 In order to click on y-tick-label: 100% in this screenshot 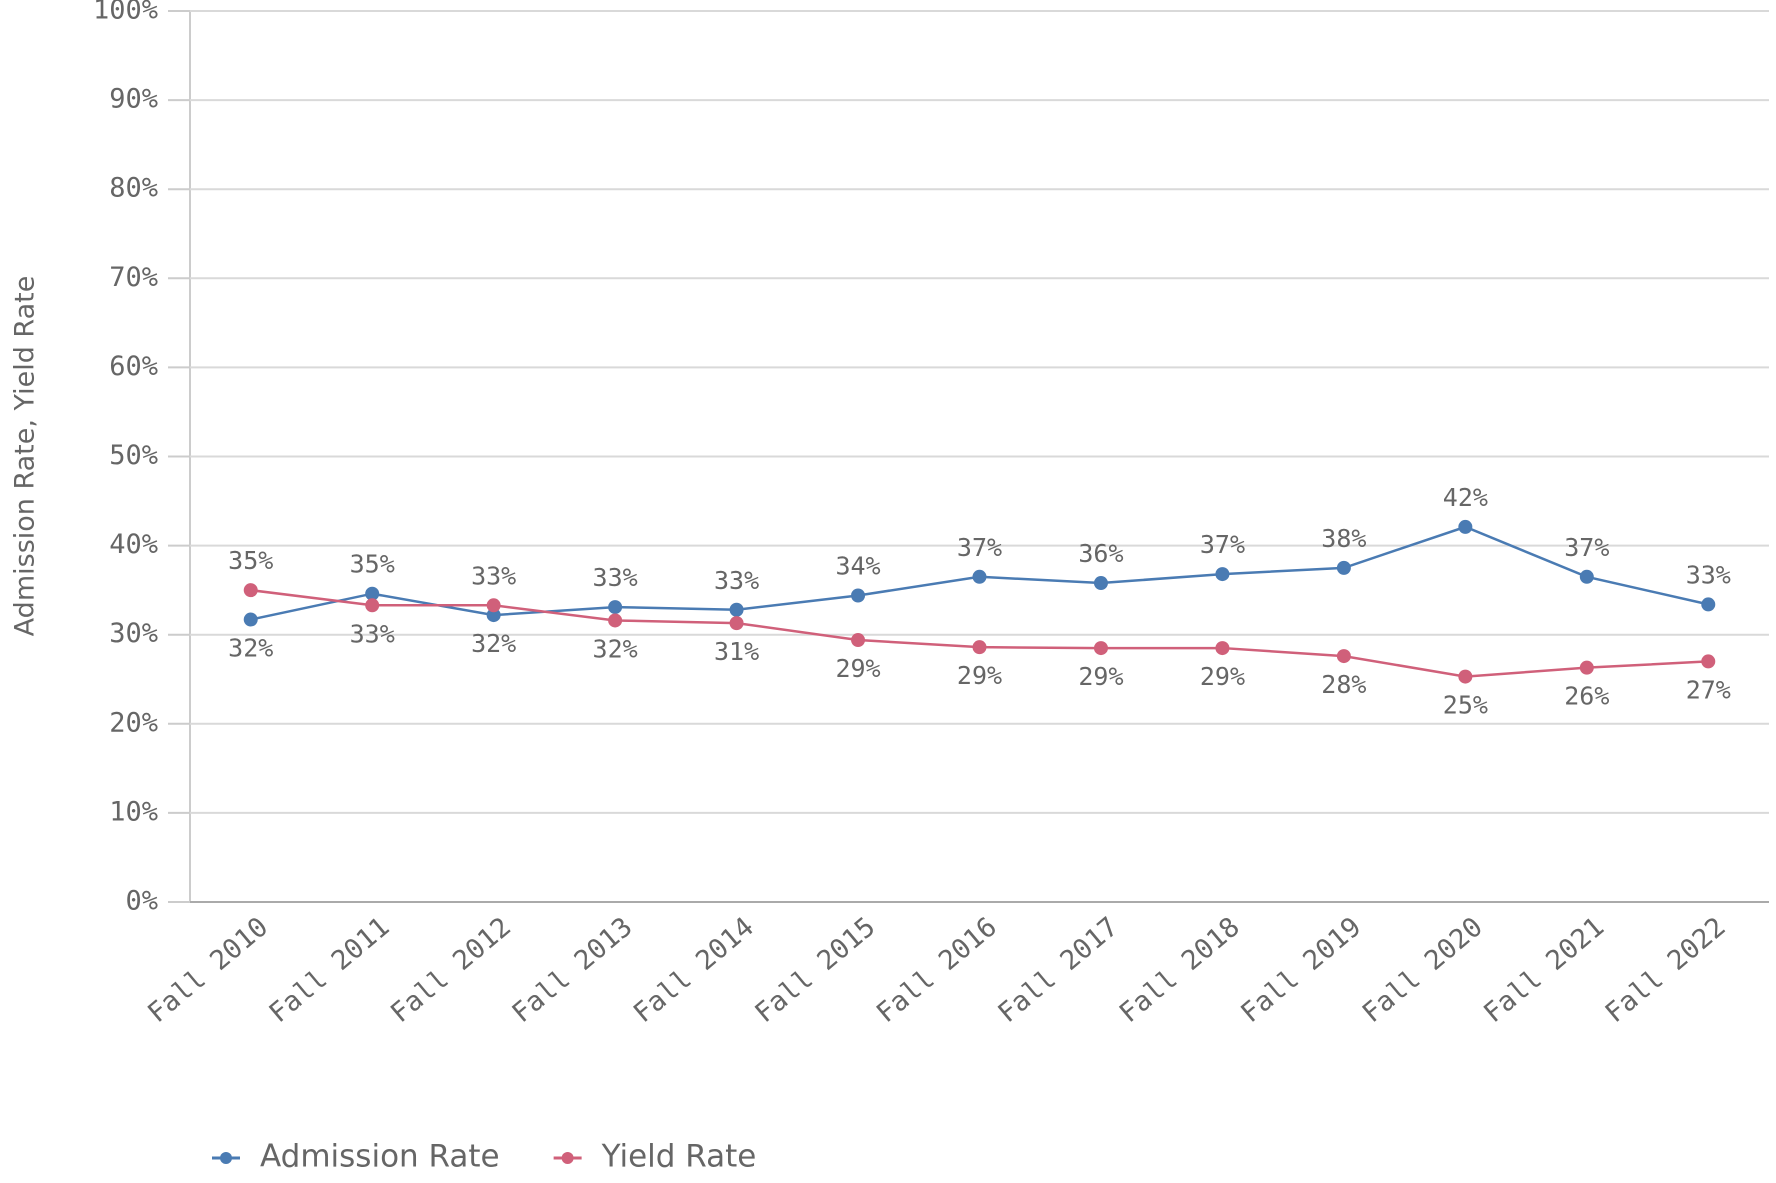, I will do `click(125, 13)`.